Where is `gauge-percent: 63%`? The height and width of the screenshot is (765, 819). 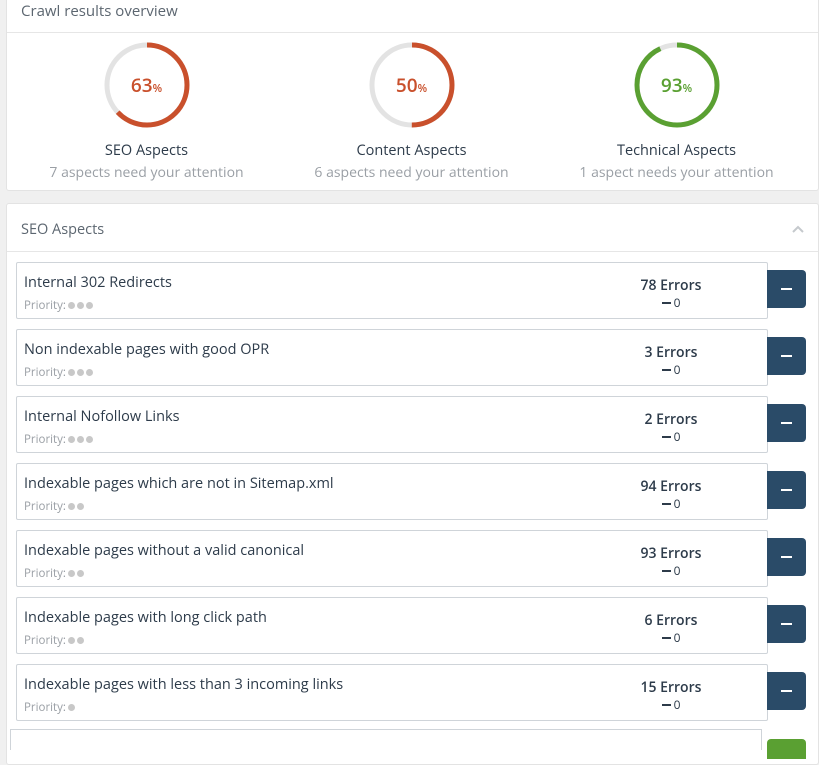 gauge-percent: 63% is located at coordinates (146, 85).